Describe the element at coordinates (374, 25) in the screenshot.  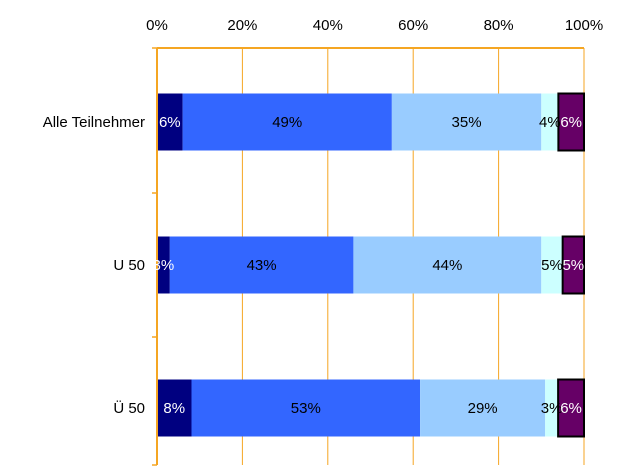
I see `x-tick-labels: 0% 20% 40% 60% 80% 100%` at that location.